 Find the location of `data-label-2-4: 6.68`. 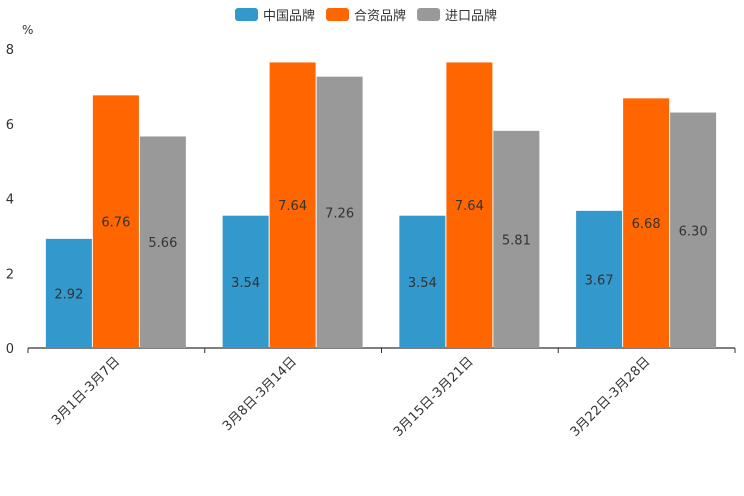

data-label-2-4: 6.68 is located at coordinates (646, 224).